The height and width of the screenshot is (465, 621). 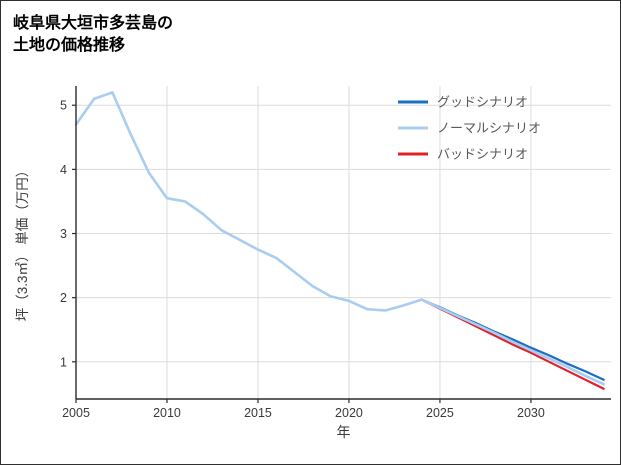 I want to click on legend-item-good: グッドシナリオ, so click(x=463, y=102).